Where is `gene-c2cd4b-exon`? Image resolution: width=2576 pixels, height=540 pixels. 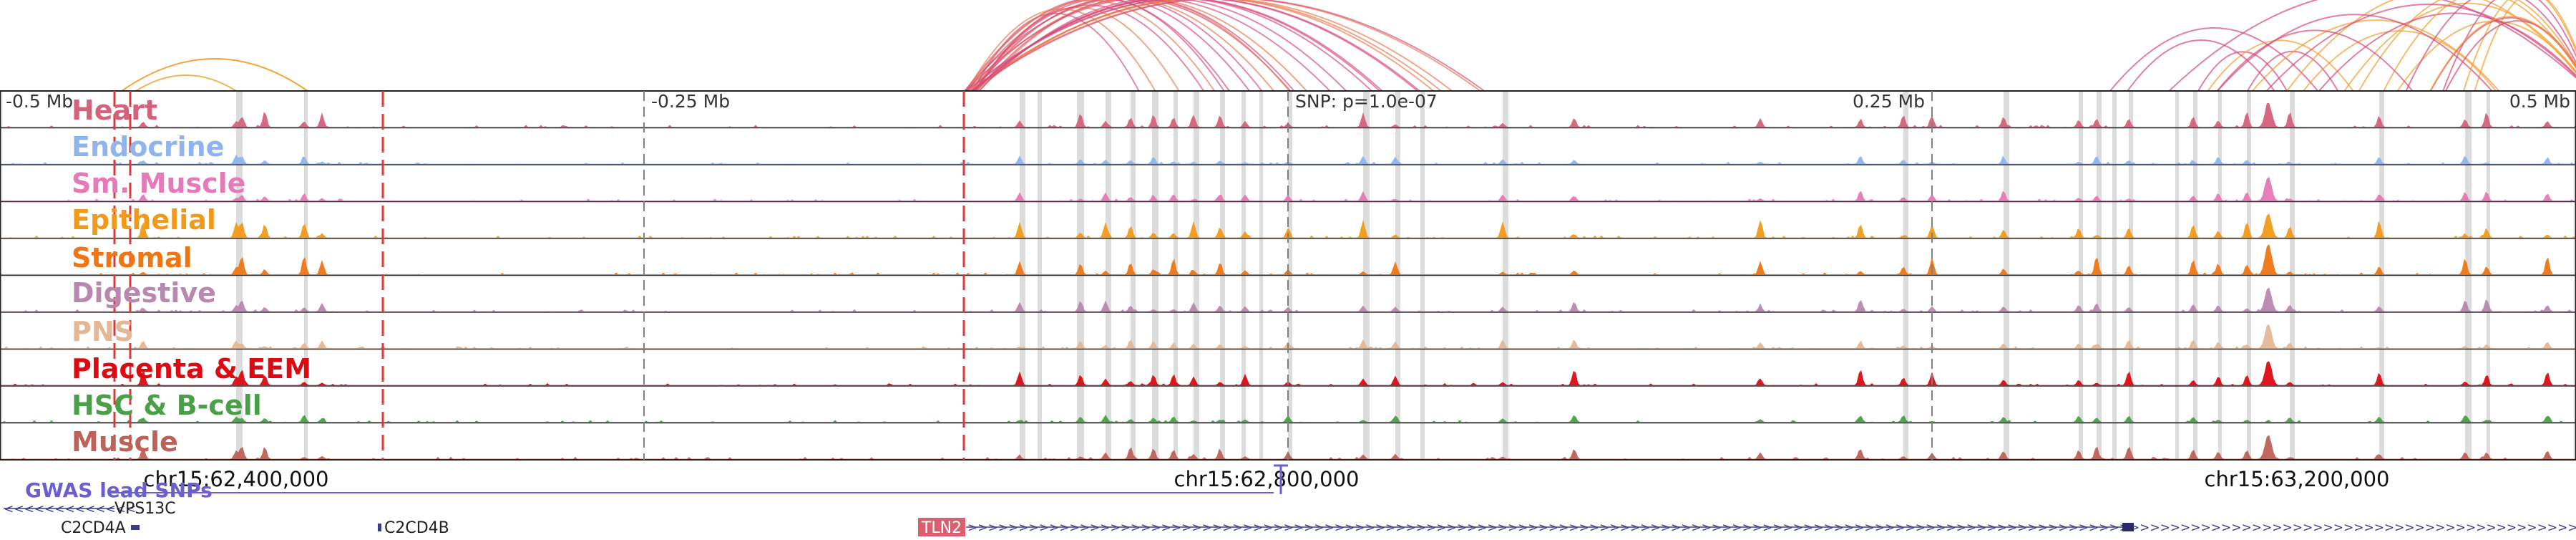
gene-c2cd4b-exon is located at coordinates (379, 527).